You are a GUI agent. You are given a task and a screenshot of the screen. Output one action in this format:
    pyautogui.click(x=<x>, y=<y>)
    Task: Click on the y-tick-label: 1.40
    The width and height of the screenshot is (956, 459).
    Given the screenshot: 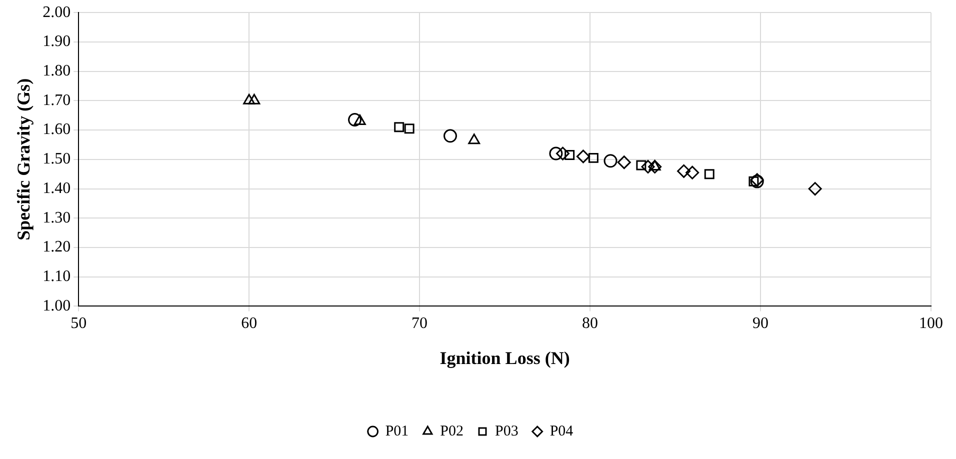 What is the action you would take?
    pyautogui.click(x=56, y=188)
    